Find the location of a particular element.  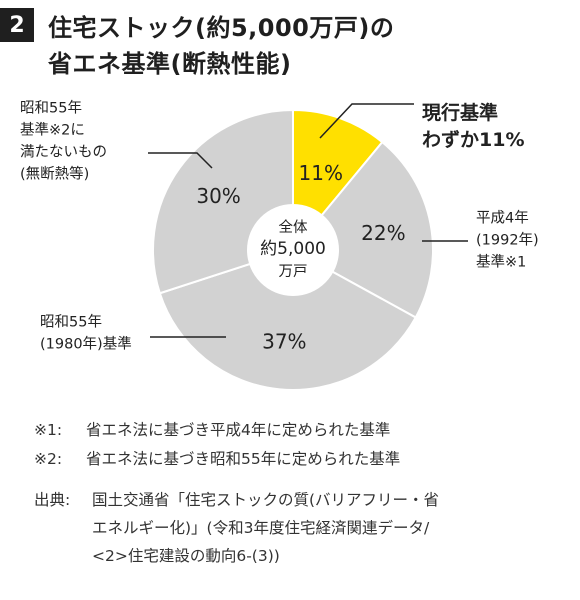

pie-slice-h4 is located at coordinates (362, 229).